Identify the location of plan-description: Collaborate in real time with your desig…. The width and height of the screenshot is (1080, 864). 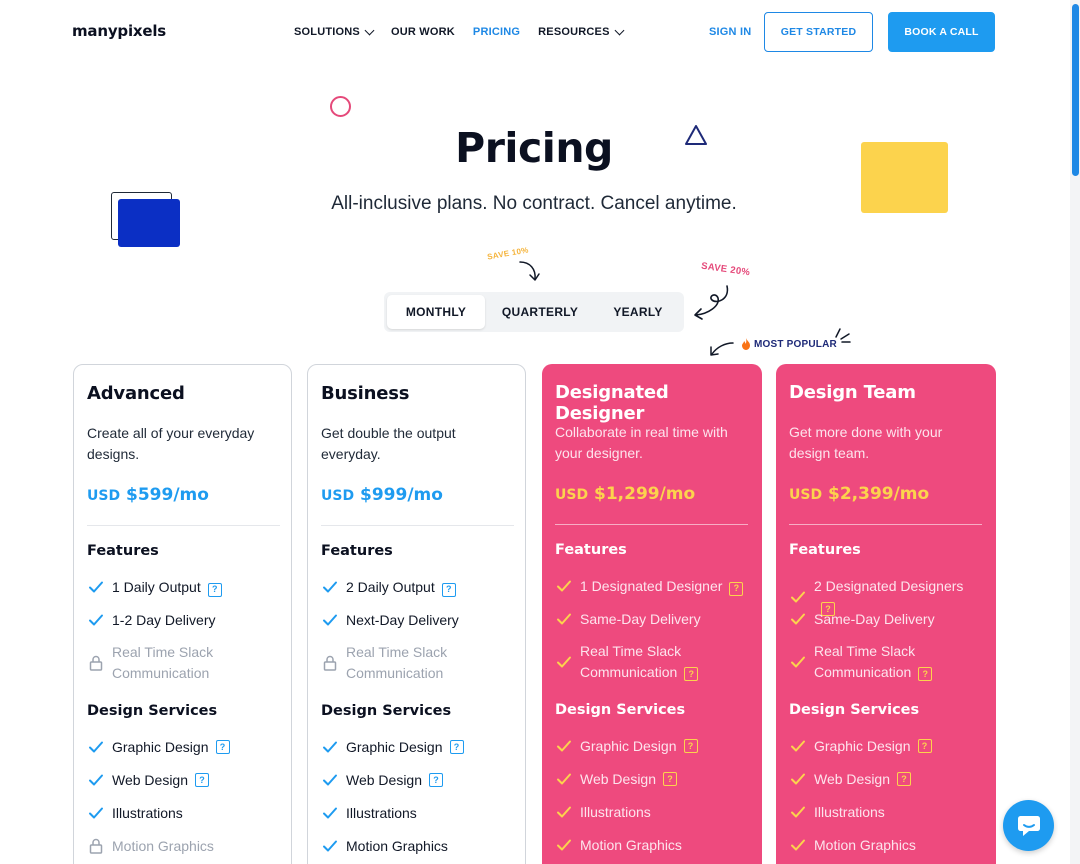
(641, 442).